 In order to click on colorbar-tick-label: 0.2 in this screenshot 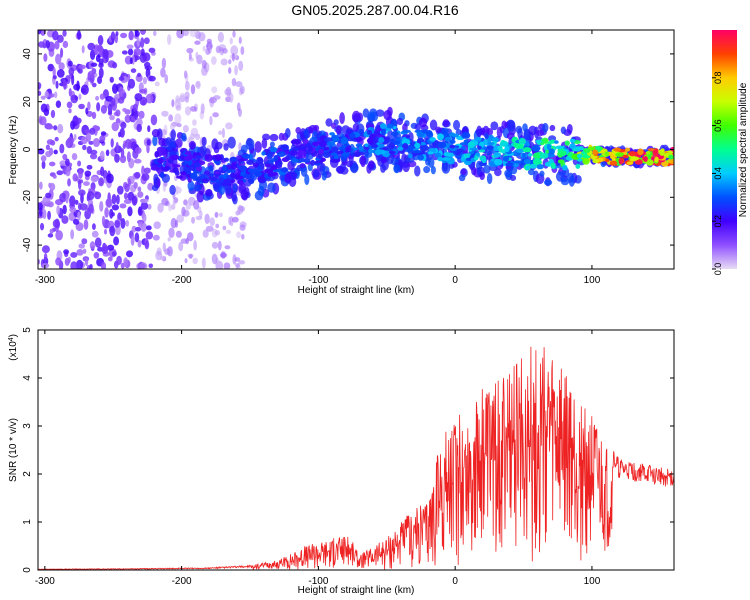, I will do `click(718, 221)`.